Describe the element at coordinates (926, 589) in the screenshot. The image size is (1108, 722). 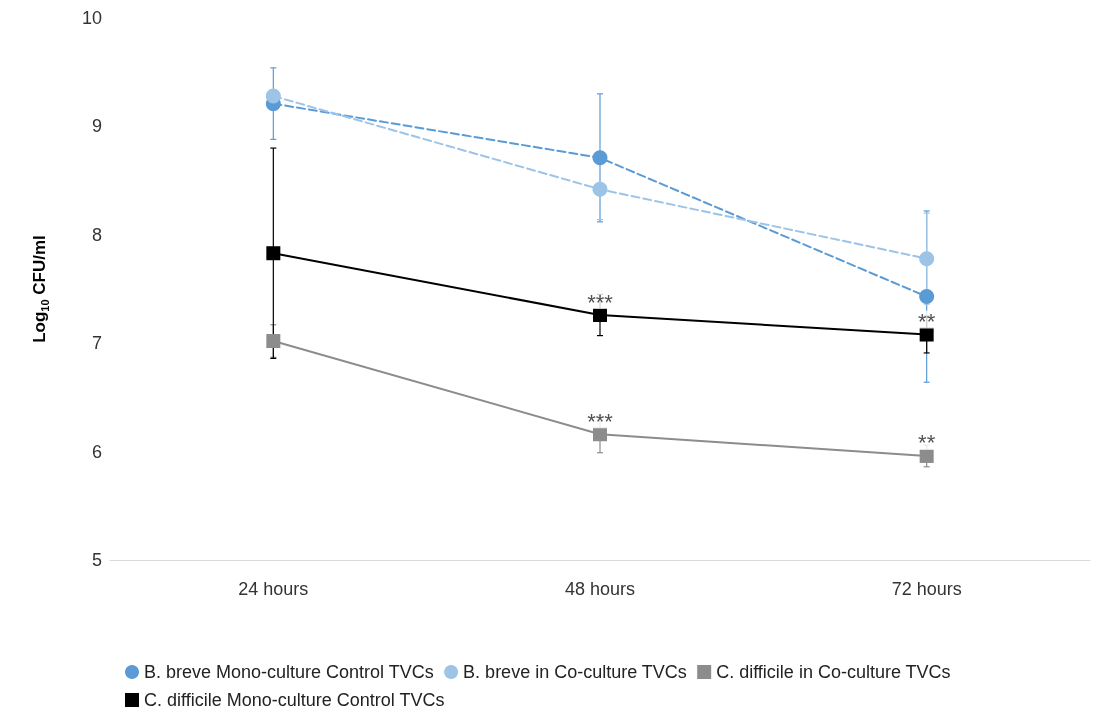
I see `x-tick-label: 72 hours` at that location.